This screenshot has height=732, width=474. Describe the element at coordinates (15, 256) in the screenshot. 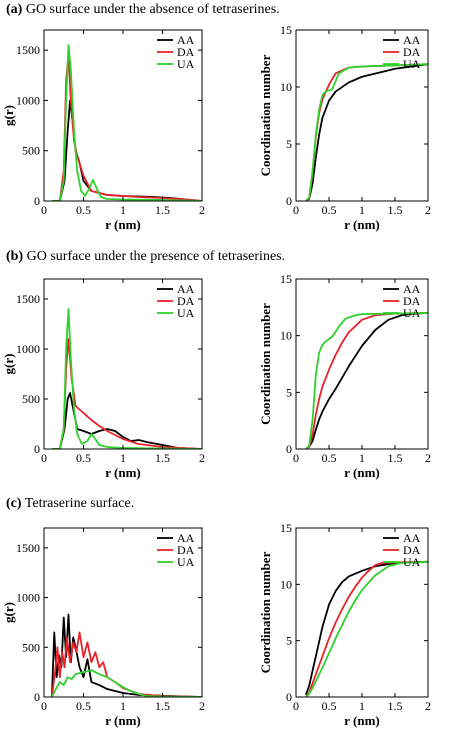

I see `section-letter: (b)` at that location.